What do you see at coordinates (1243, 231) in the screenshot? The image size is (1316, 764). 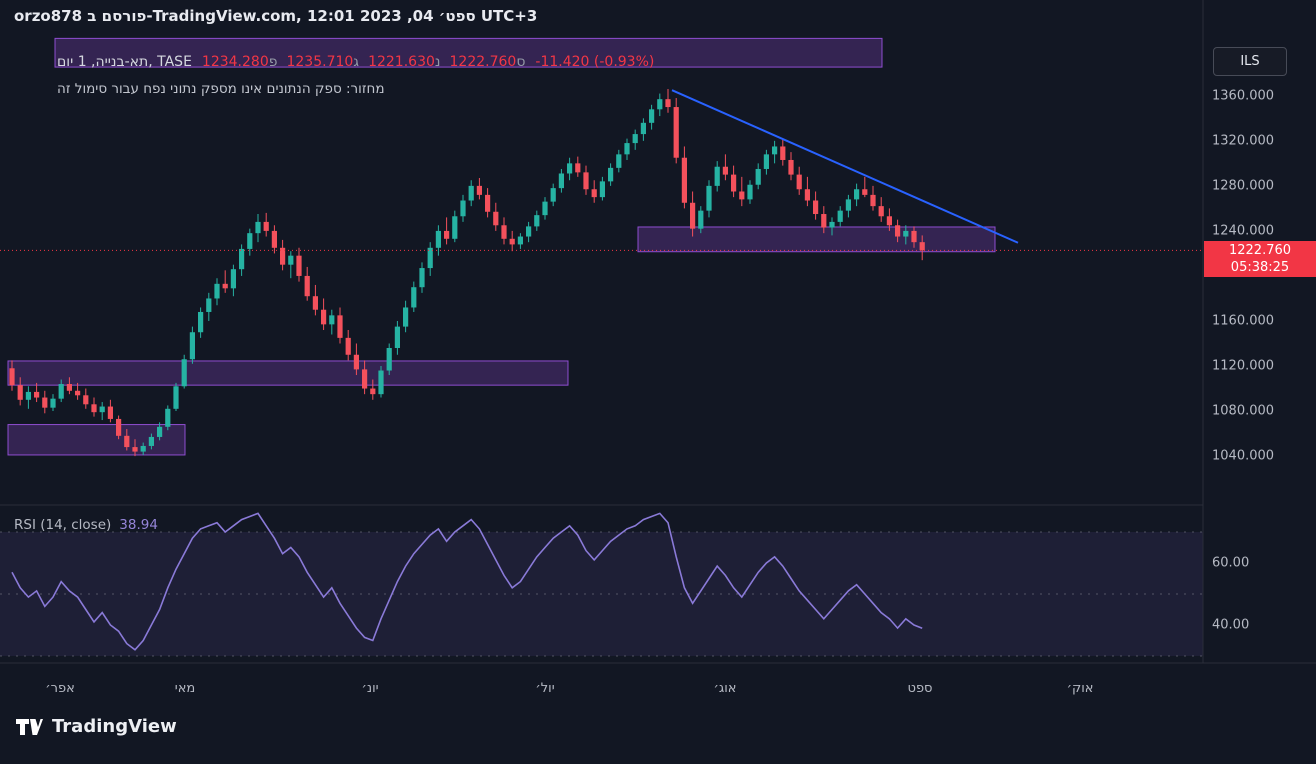 I see `price-axis-label: 1240.000` at bounding box center [1243, 231].